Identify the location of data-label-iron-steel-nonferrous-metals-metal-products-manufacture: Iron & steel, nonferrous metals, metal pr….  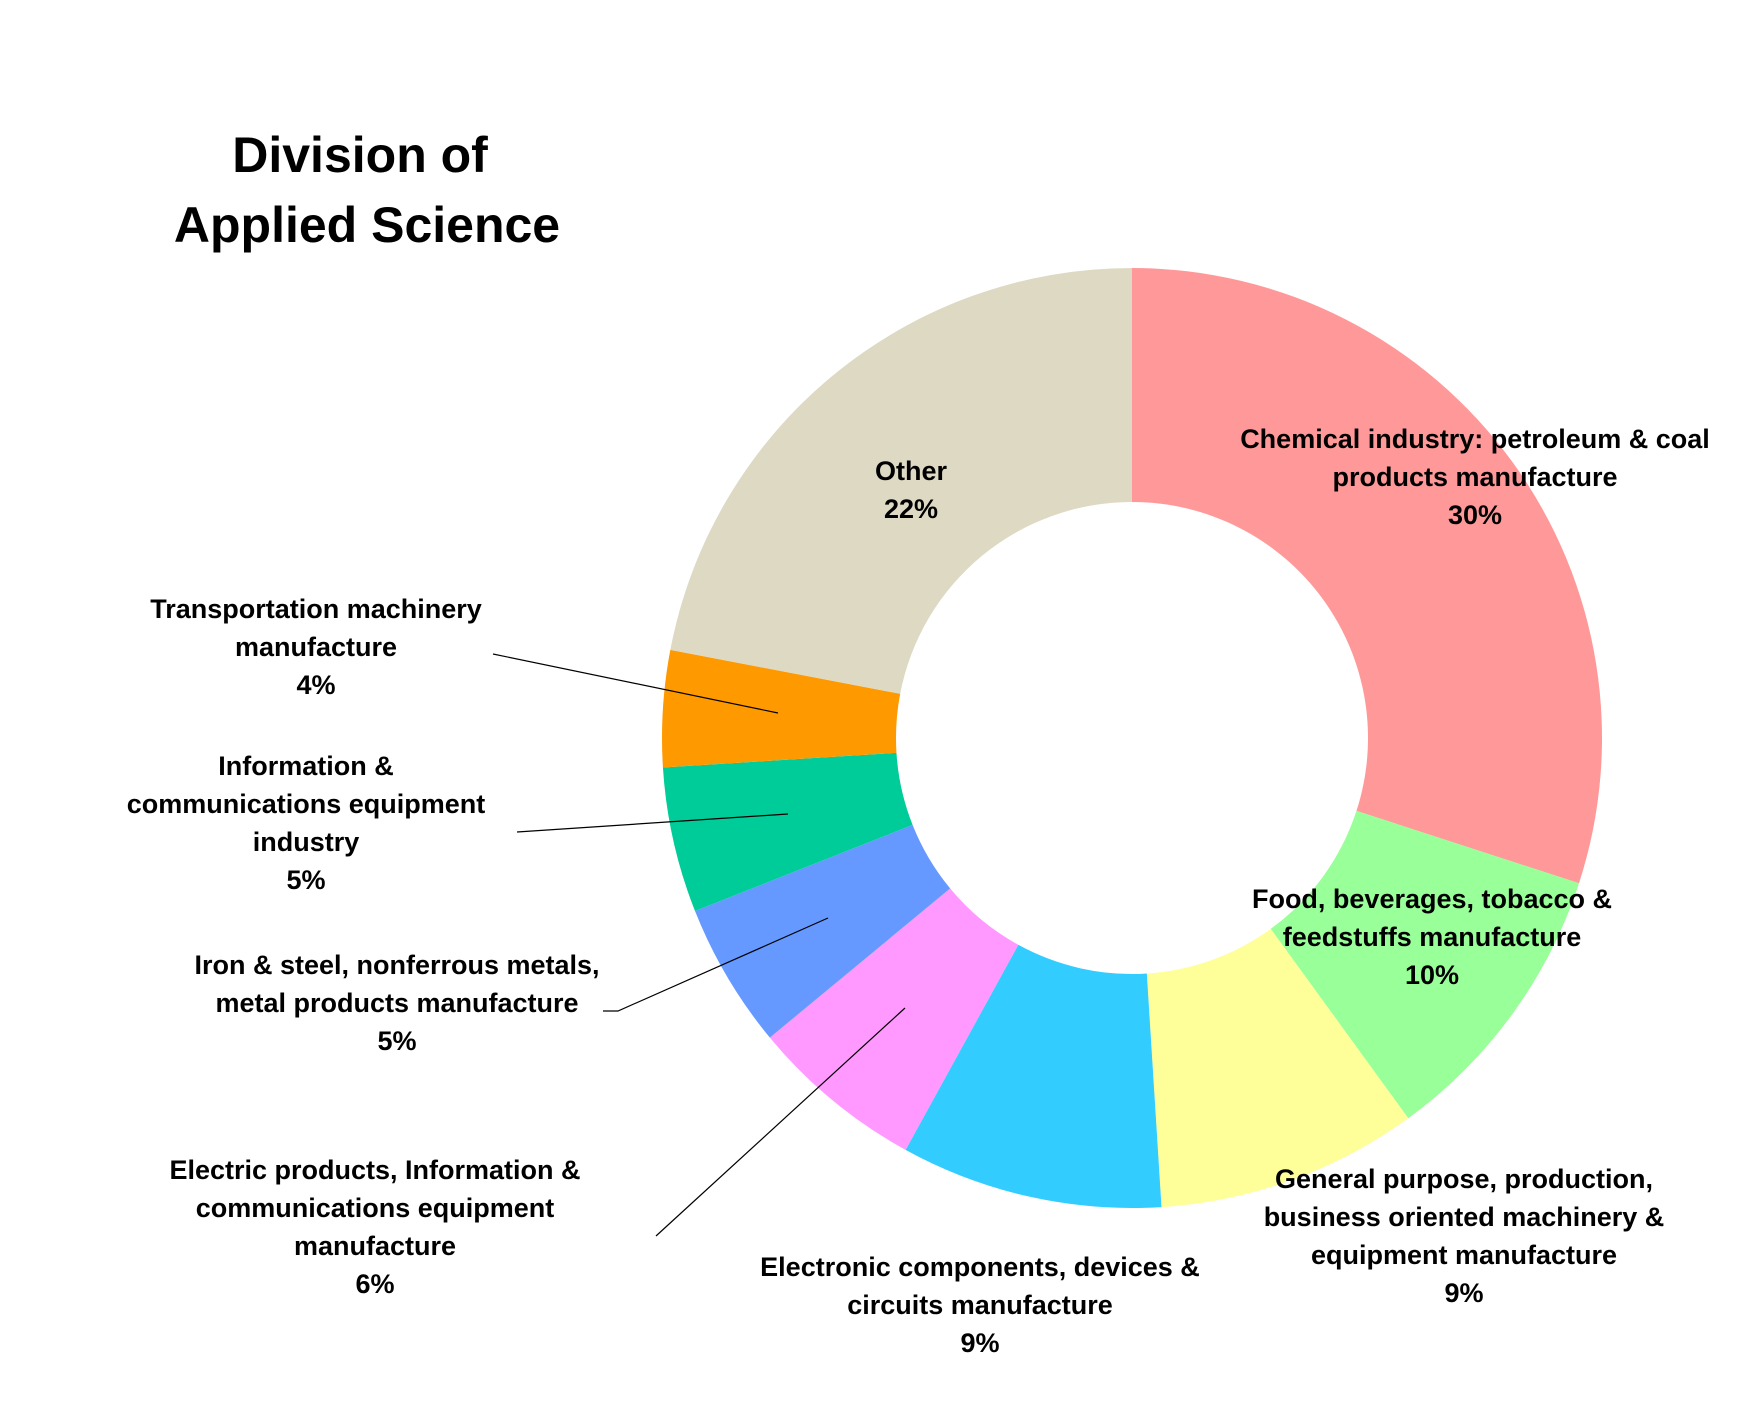
(396, 1003).